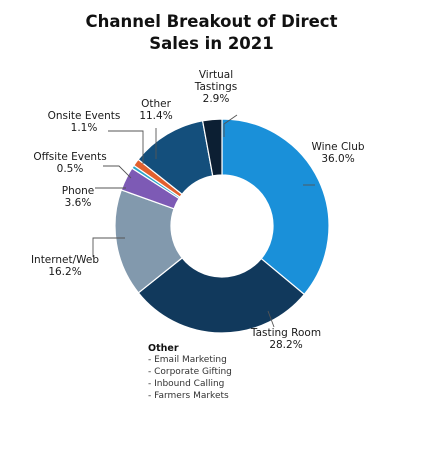 This screenshot has height=451, width=423. What do you see at coordinates (337, 147) in the screenshot?
I see `label-line: Wine Club` at bounding box center [337, 147].